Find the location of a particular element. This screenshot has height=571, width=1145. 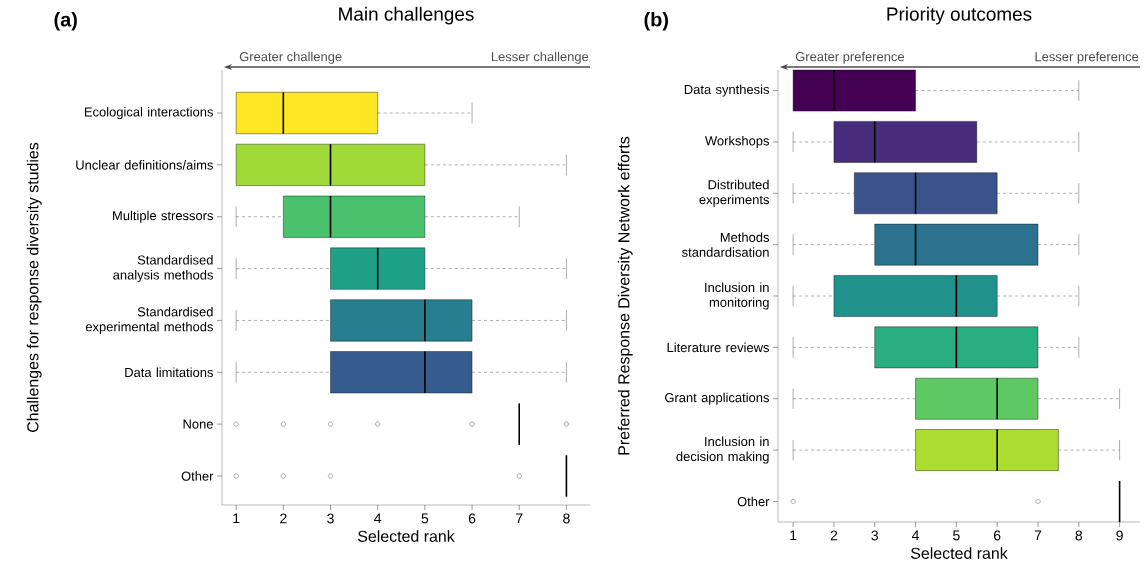

y-tick-label: Methods standardisation is located at coordinates (726, 244).